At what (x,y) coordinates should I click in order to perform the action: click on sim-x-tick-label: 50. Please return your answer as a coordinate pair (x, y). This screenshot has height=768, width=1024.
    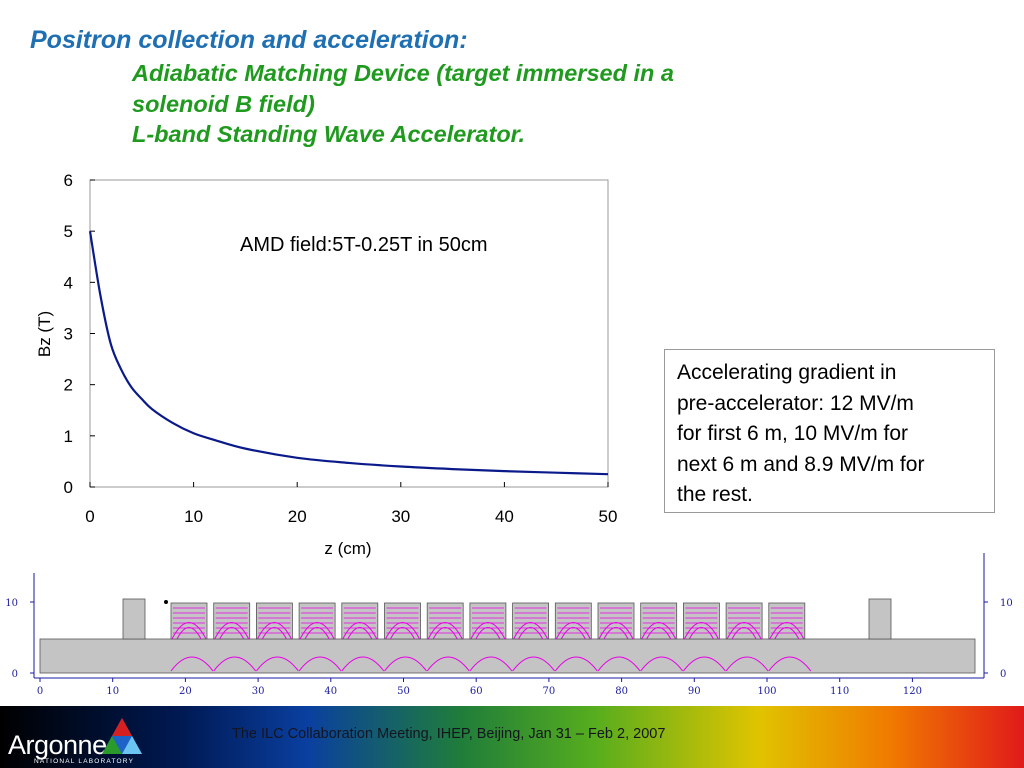
    Looking at the image, I should click on (403, 691).